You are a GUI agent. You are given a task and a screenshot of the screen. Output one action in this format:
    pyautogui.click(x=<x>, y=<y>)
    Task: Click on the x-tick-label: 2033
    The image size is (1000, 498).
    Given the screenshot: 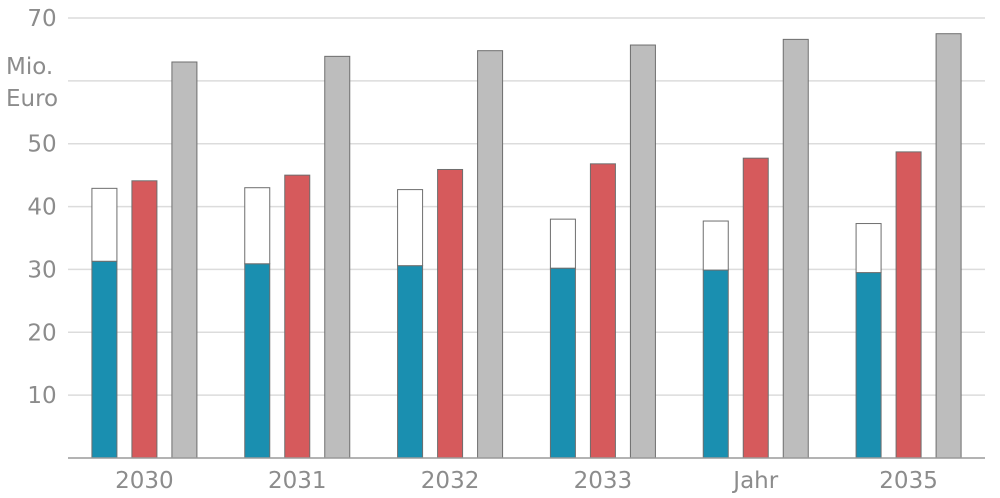 What is the action you would take?
    pyautogui.click(x=603, y=481)
    